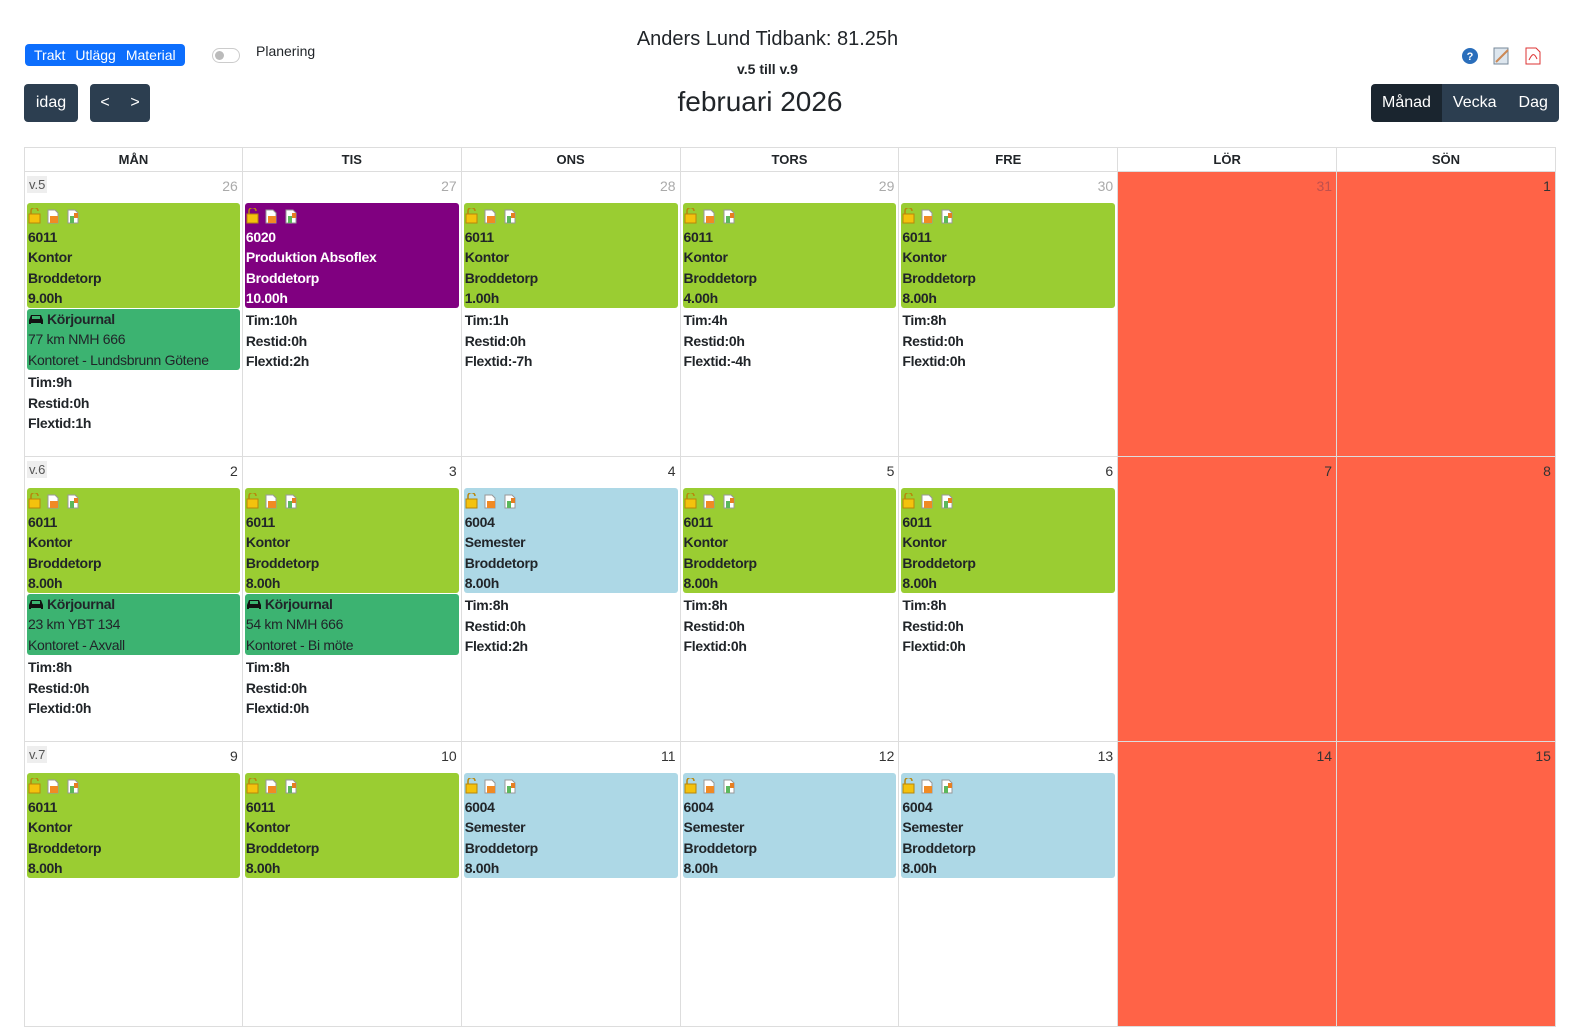  What do you see at coordinates (1470, 56) in the screenshot?
I see `help-icon` at bounding box center [1470, 56].